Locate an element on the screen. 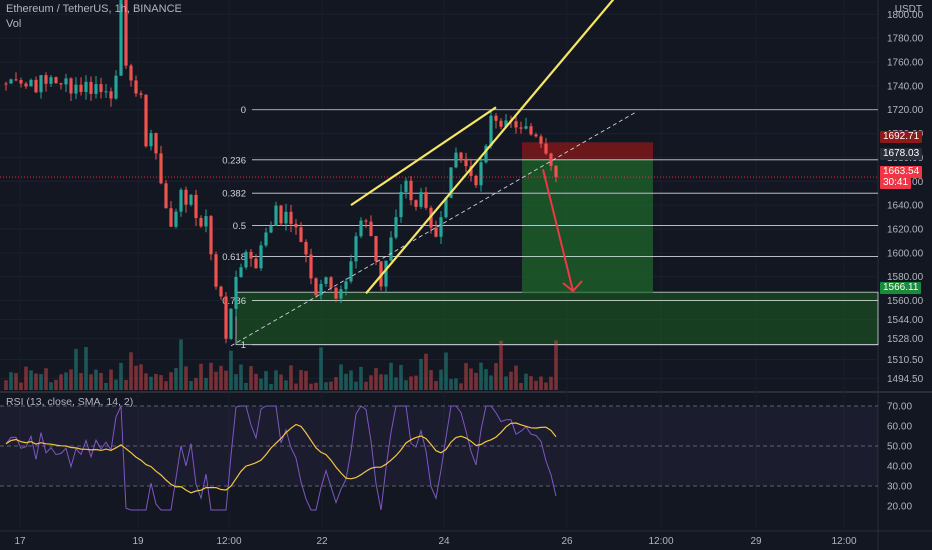 This screenshot has width=932, height=550. short-stop-area is located at coordinates (587, 151).